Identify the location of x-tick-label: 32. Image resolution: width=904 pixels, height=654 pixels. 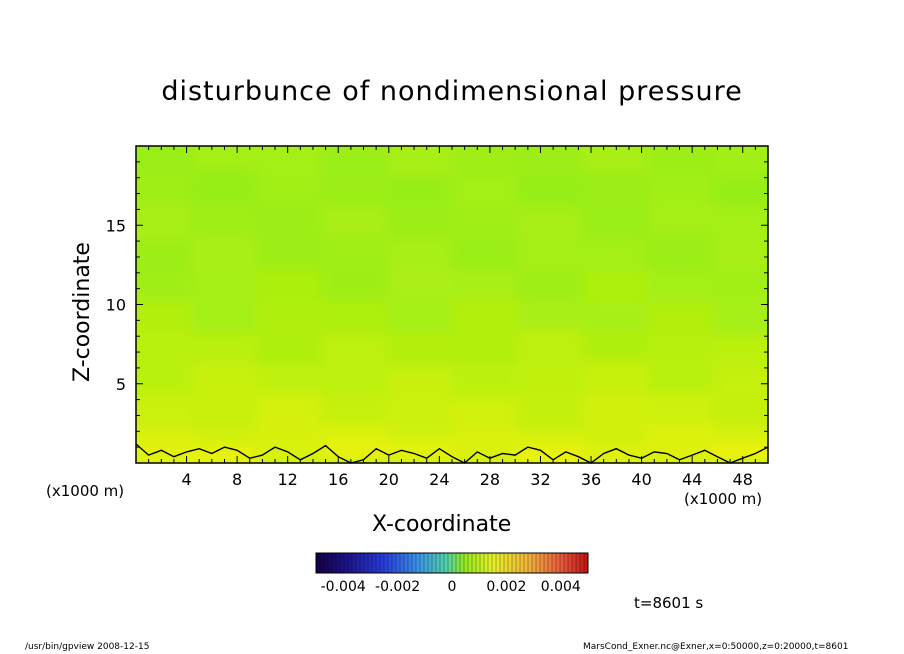
(540, 479).